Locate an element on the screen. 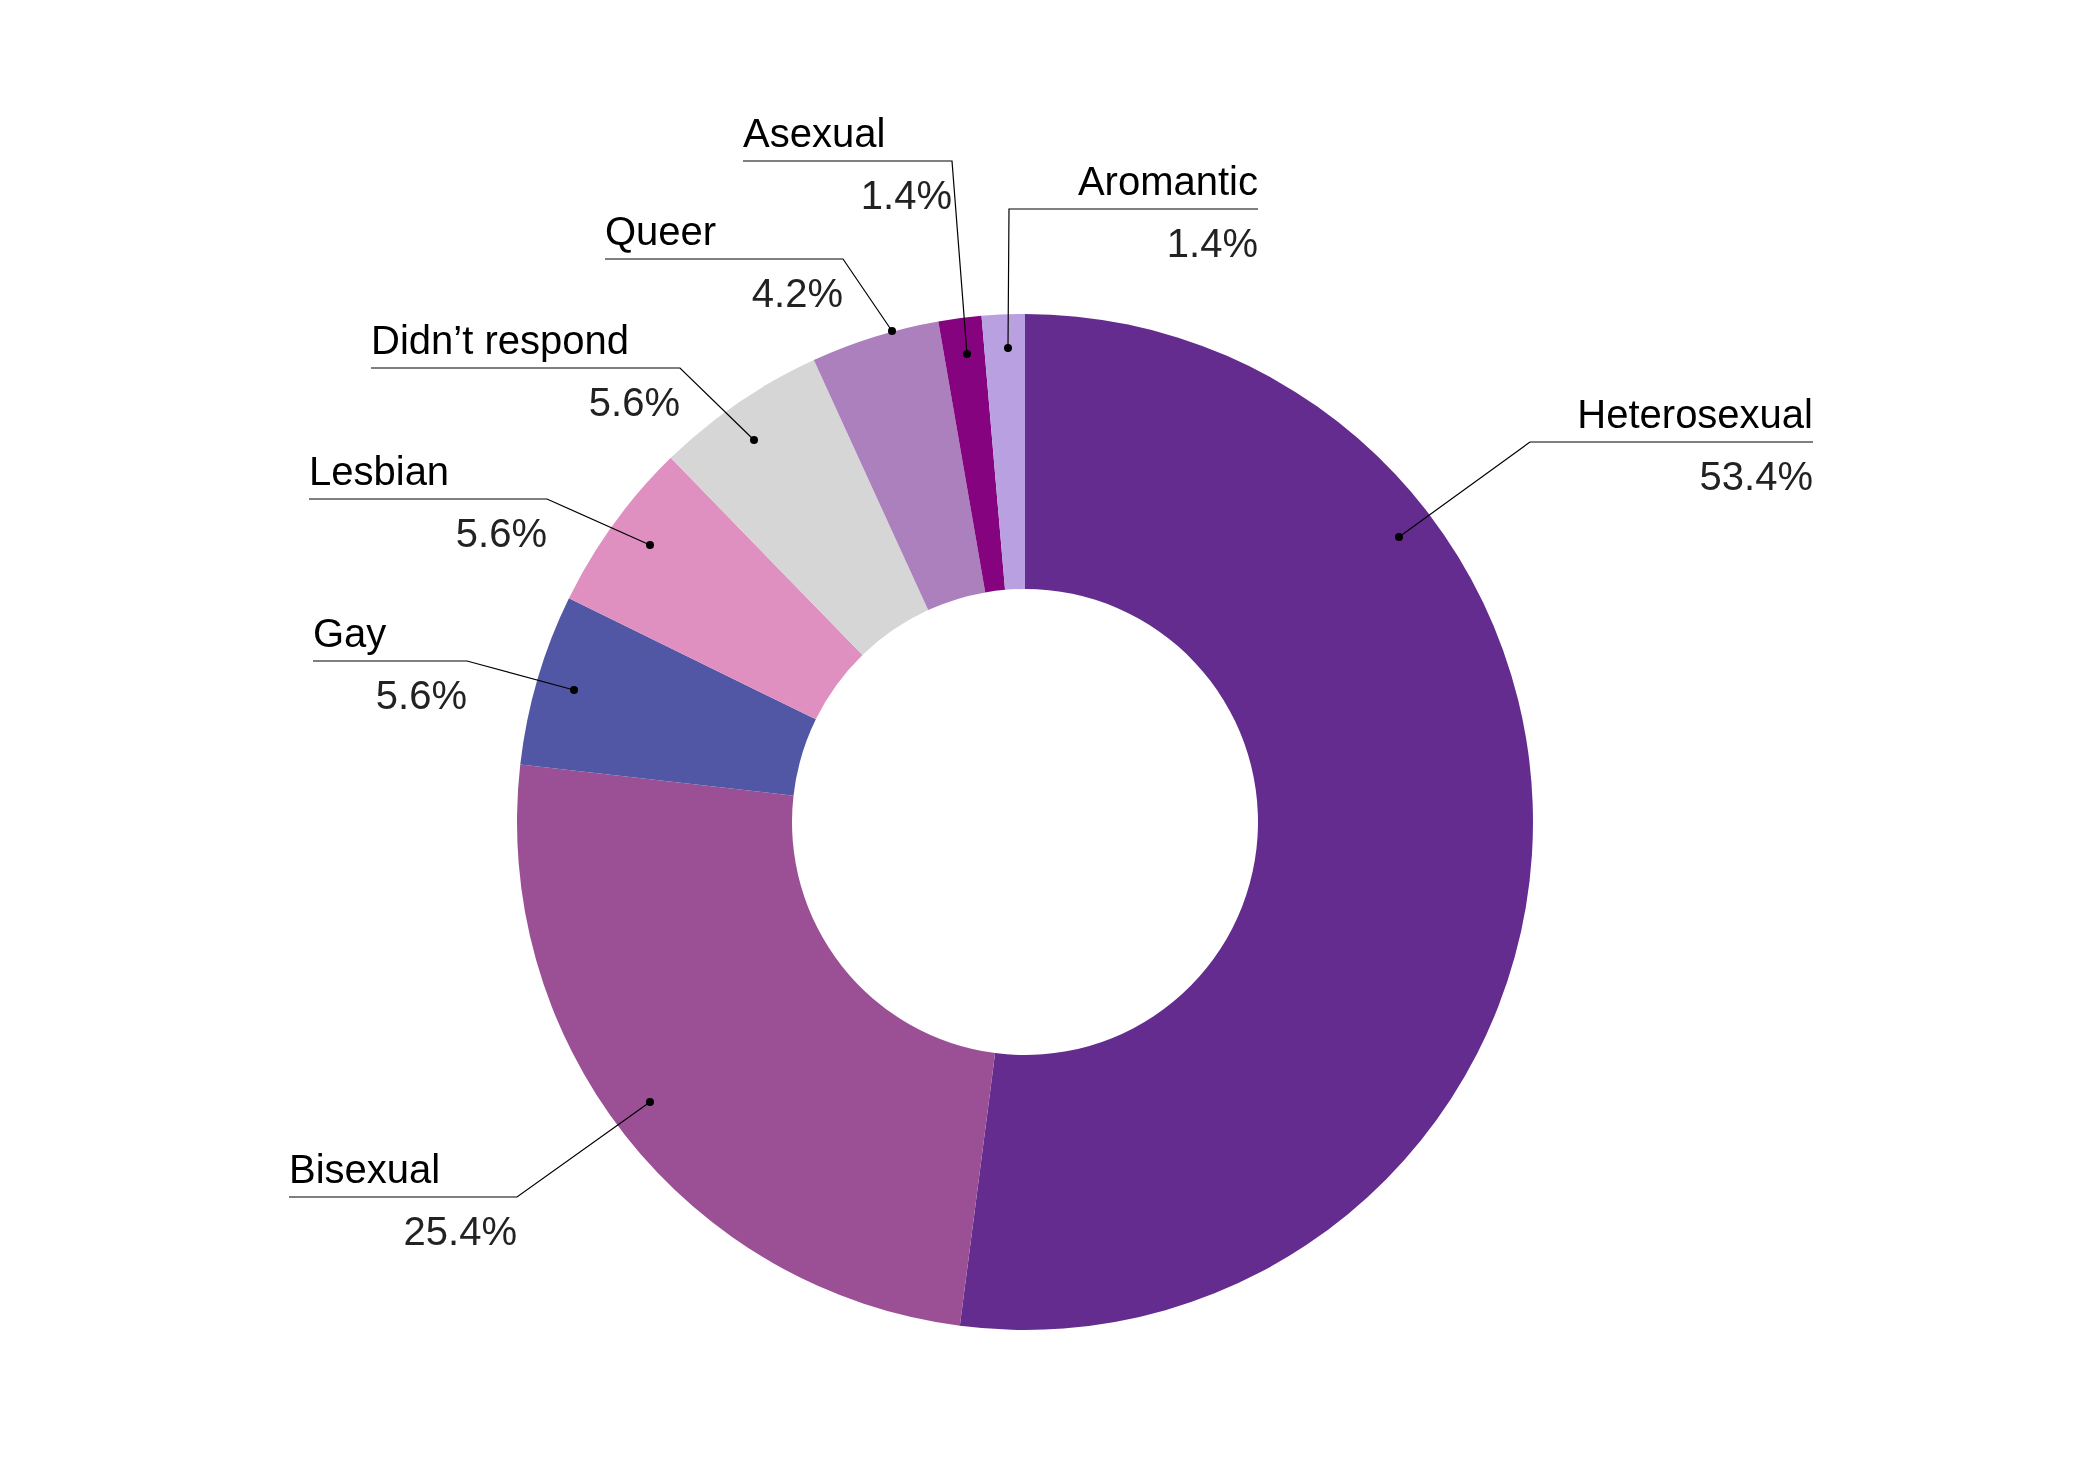  slice-label: Lesbian is located at coordinates (379, 471).